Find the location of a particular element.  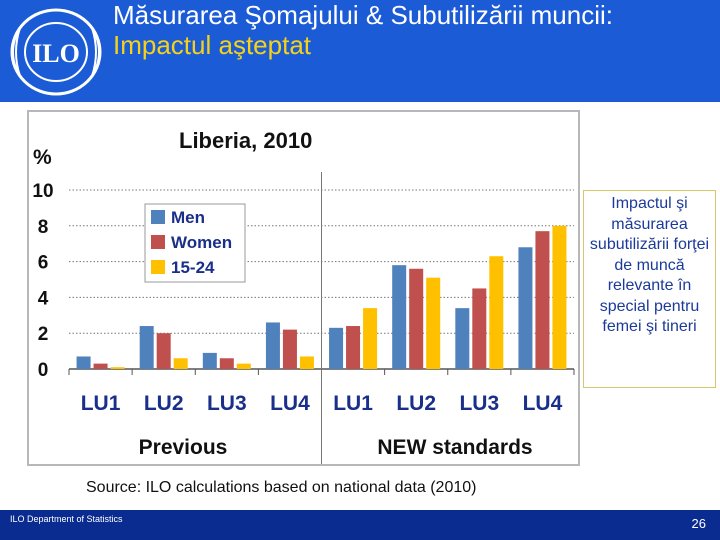

y-tick-label: 8 is located at coordinates (43, 227).